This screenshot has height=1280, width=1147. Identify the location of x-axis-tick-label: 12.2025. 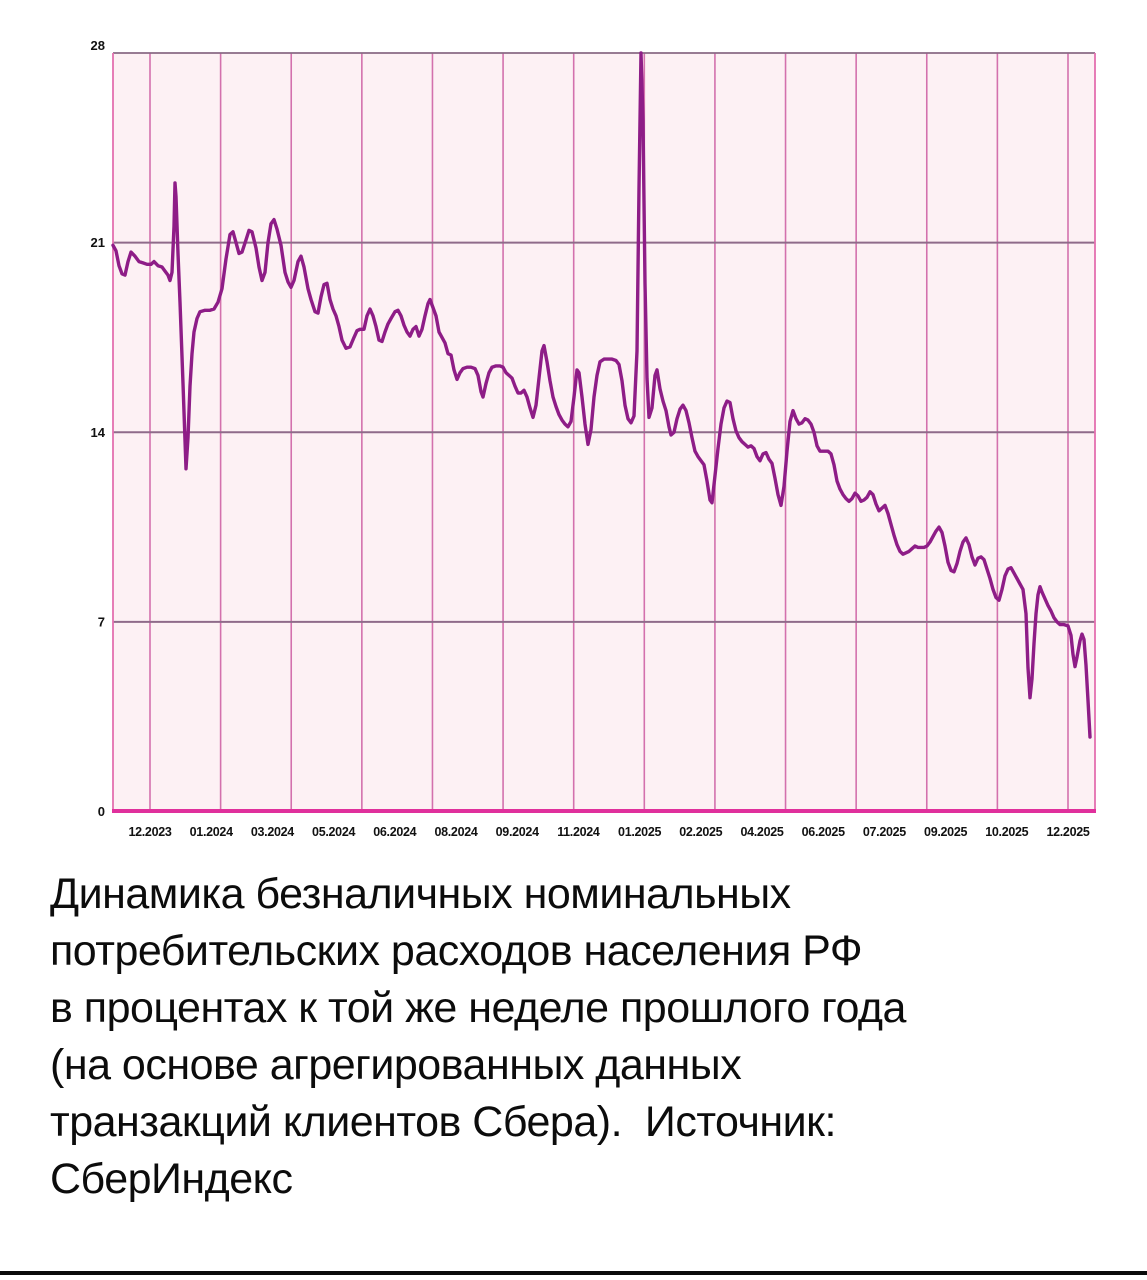
(1067, 832).